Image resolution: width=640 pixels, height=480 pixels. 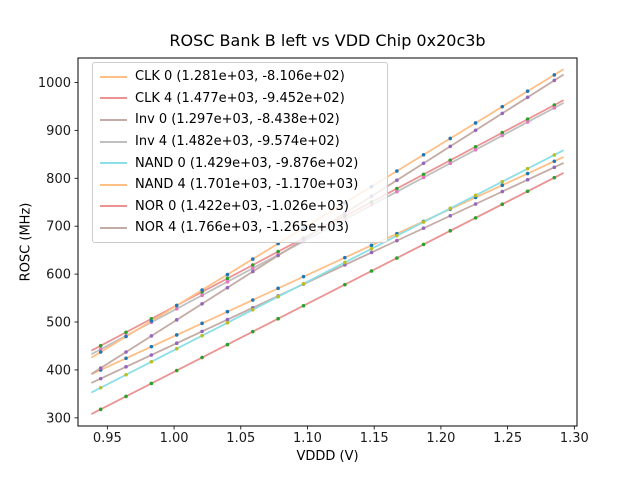 What do you see at coordinates (58, 227) in the screenshot?
I see `svg-text: 700` at bounding box center [58, 227].